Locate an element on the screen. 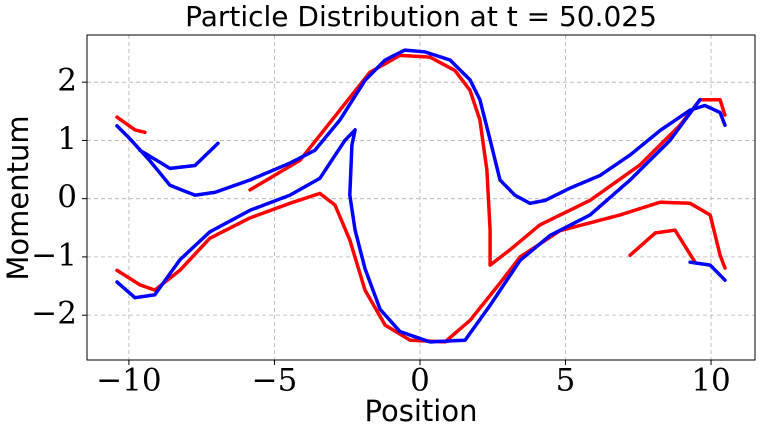 The width and height of the screenshot is (762, 436). y-tick-label: 0 is located at coordinates (67, 197).